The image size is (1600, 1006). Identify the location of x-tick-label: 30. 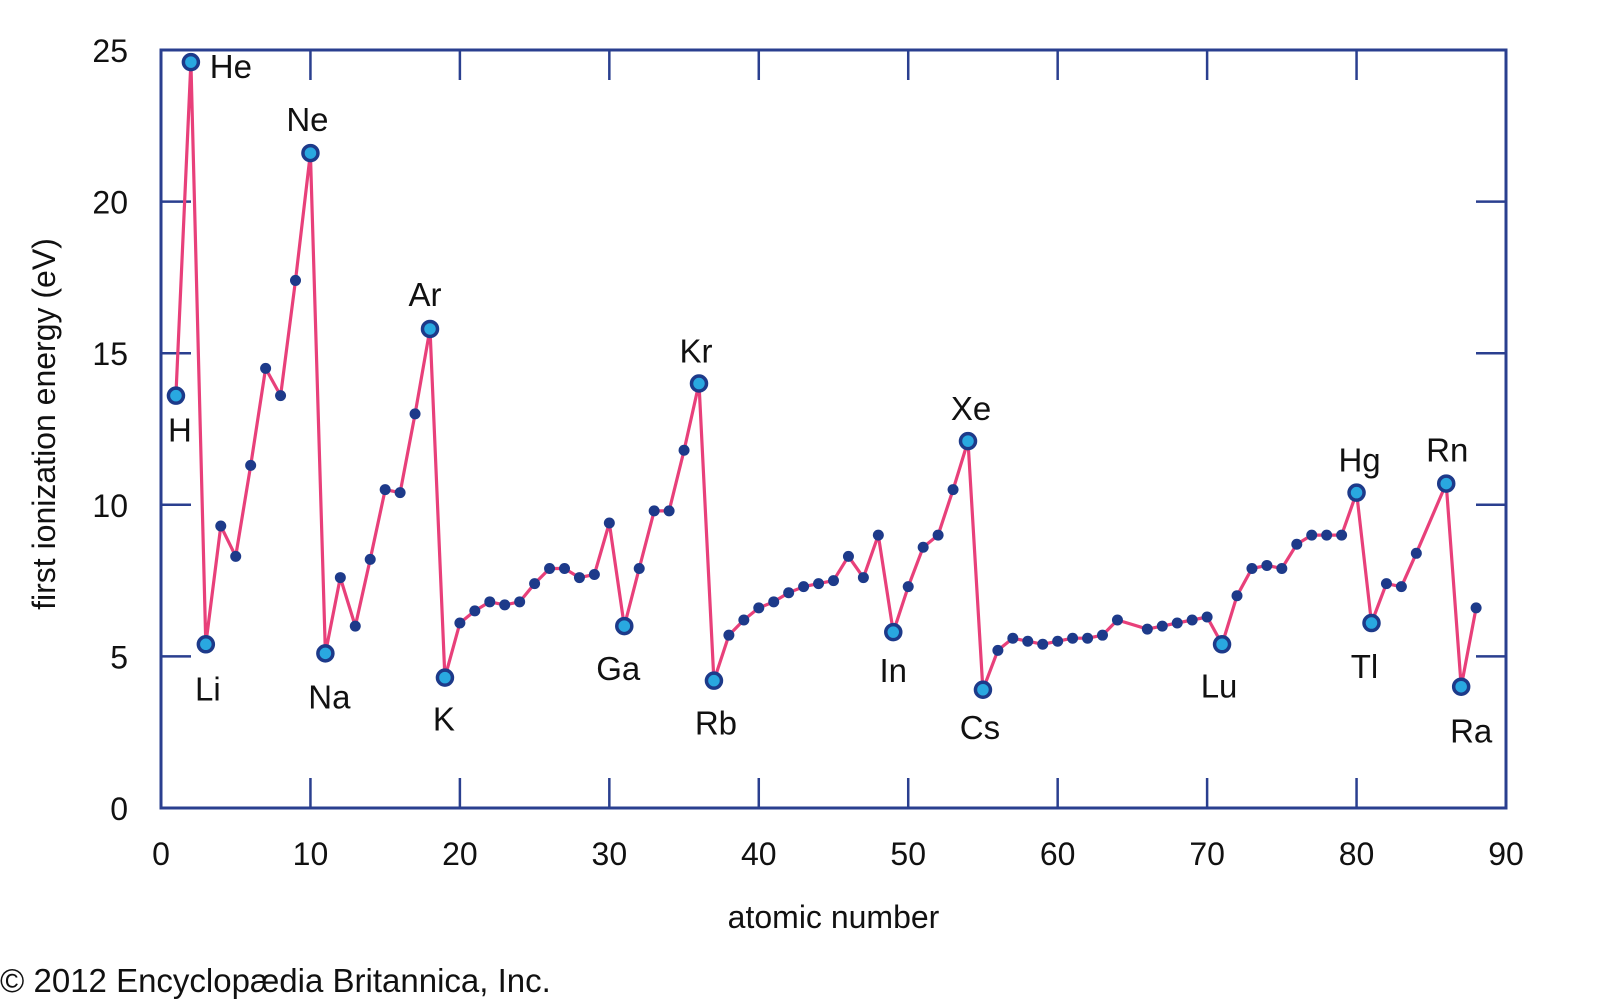
(610, 854).